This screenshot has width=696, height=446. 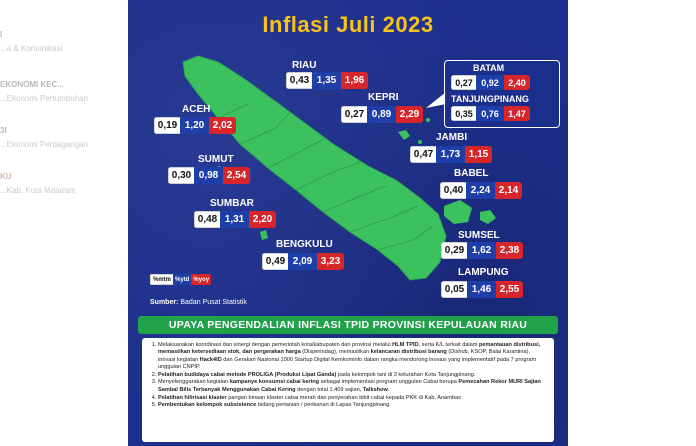 What do you see at coordinates (213, 302) in the screenshot?
I see `source-value: Badan Pusat Statistik` at bounding box center [213, 302].